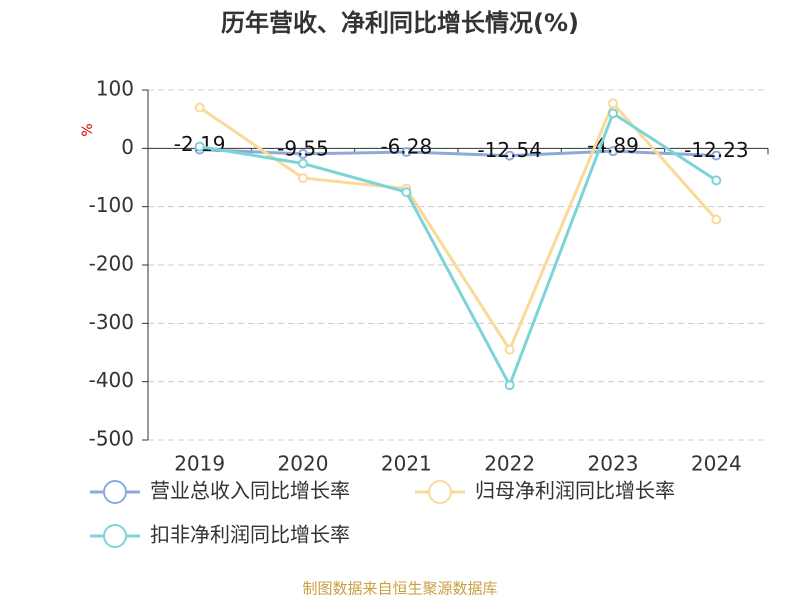  Describe the element at coordinates (111, 380) in the screenshot. I see `y-tick-label: -400` at that location.